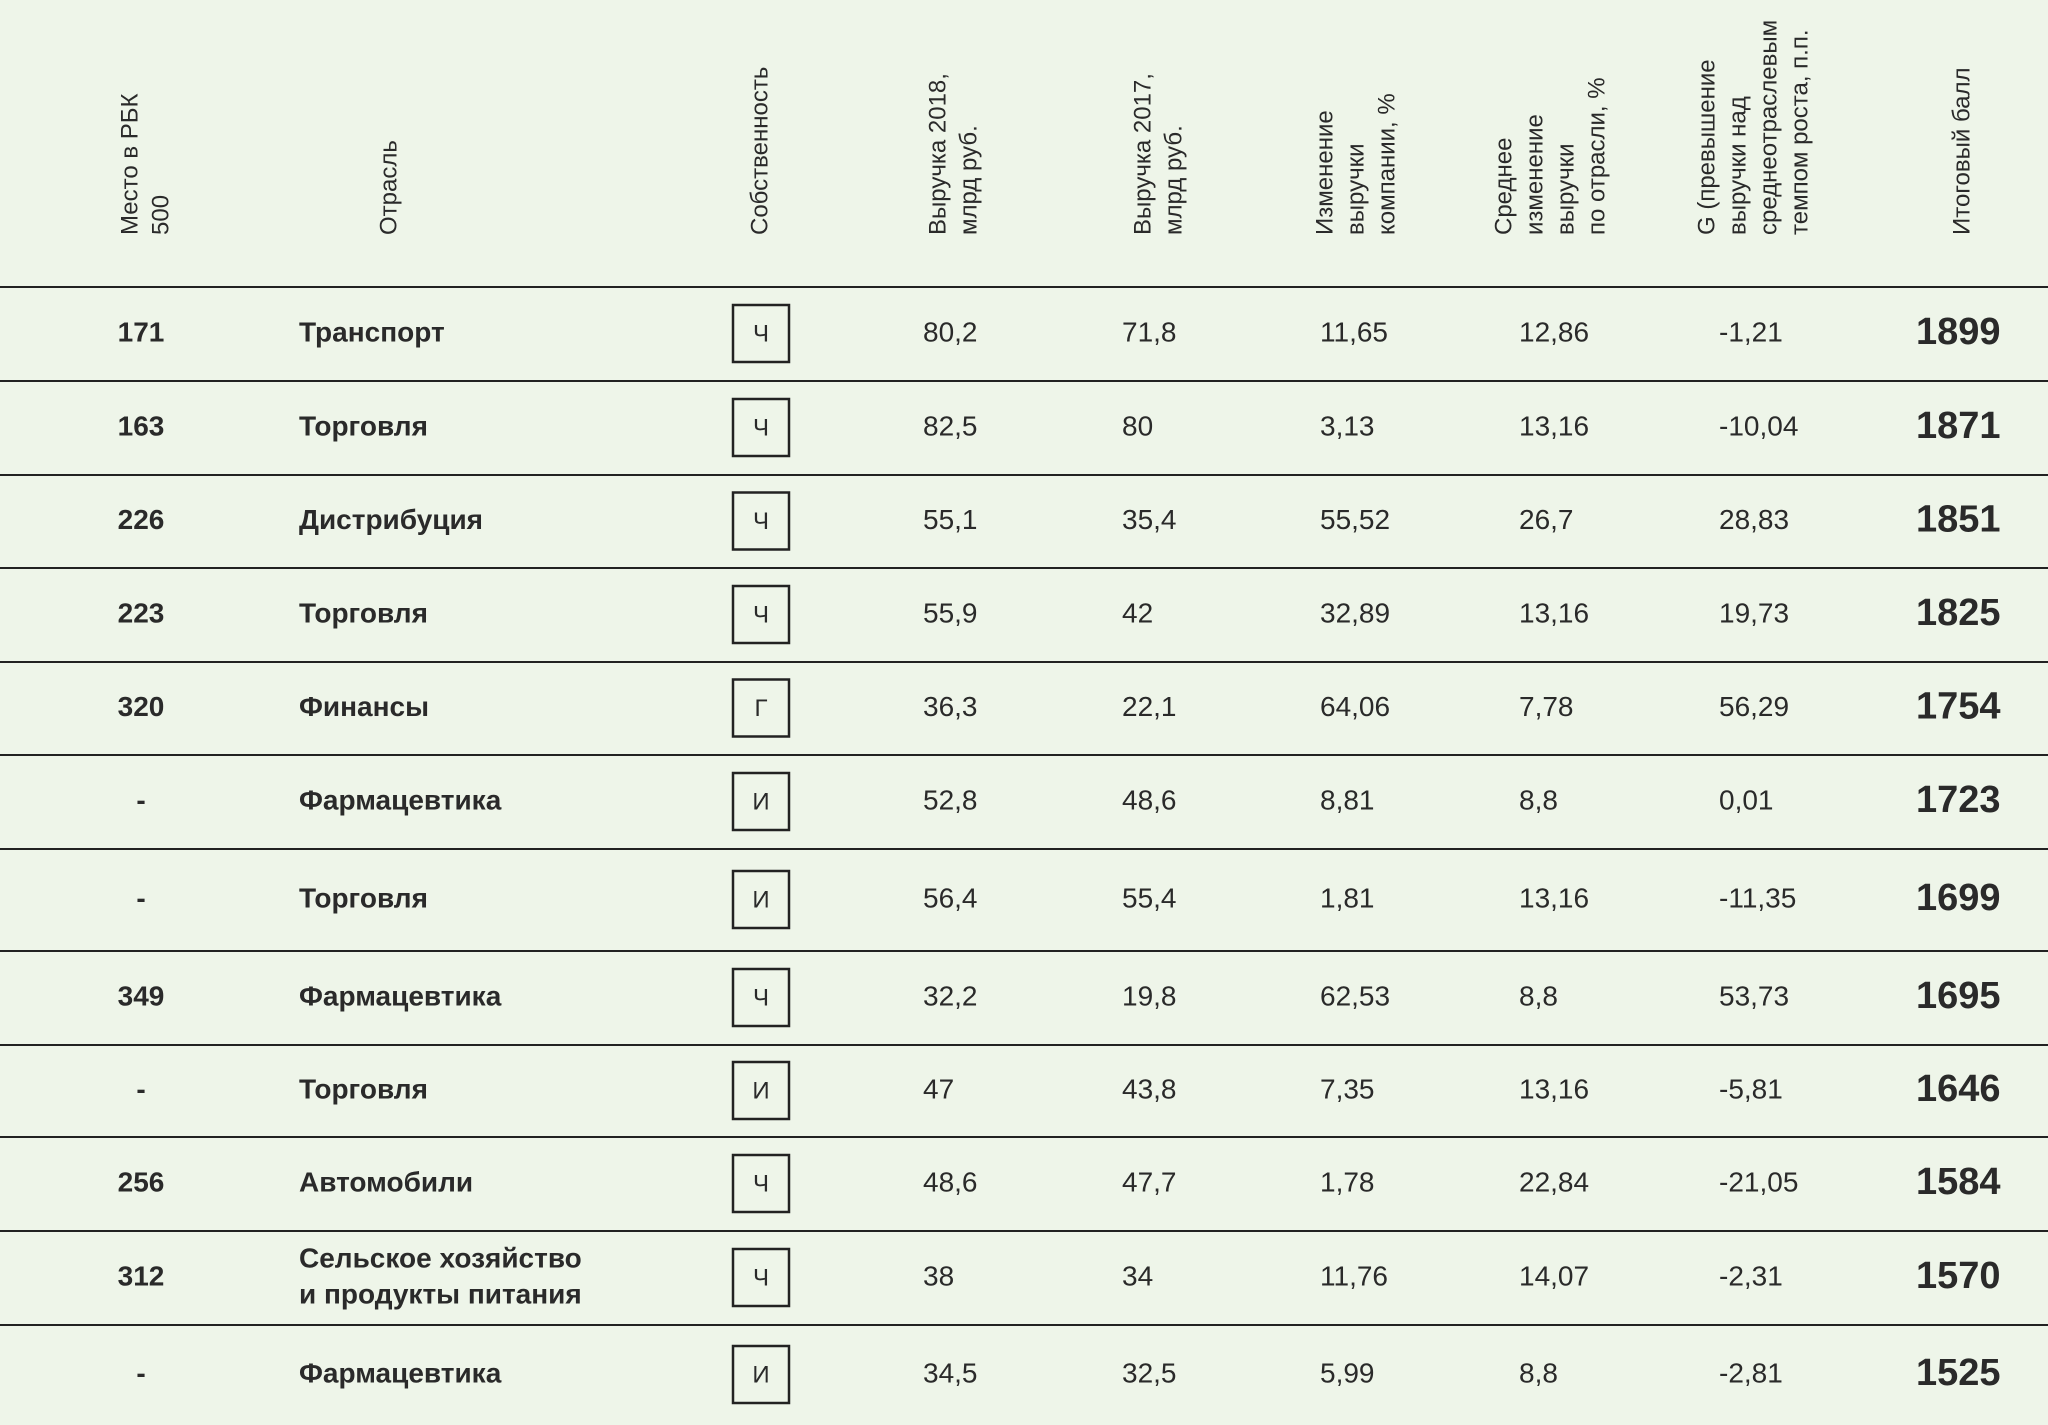 The width and height of the screenshot is (2048, 1425). Describe the element at coordinates (1751, 331) in the screenshot. I see `cell: -1,21` at that location.